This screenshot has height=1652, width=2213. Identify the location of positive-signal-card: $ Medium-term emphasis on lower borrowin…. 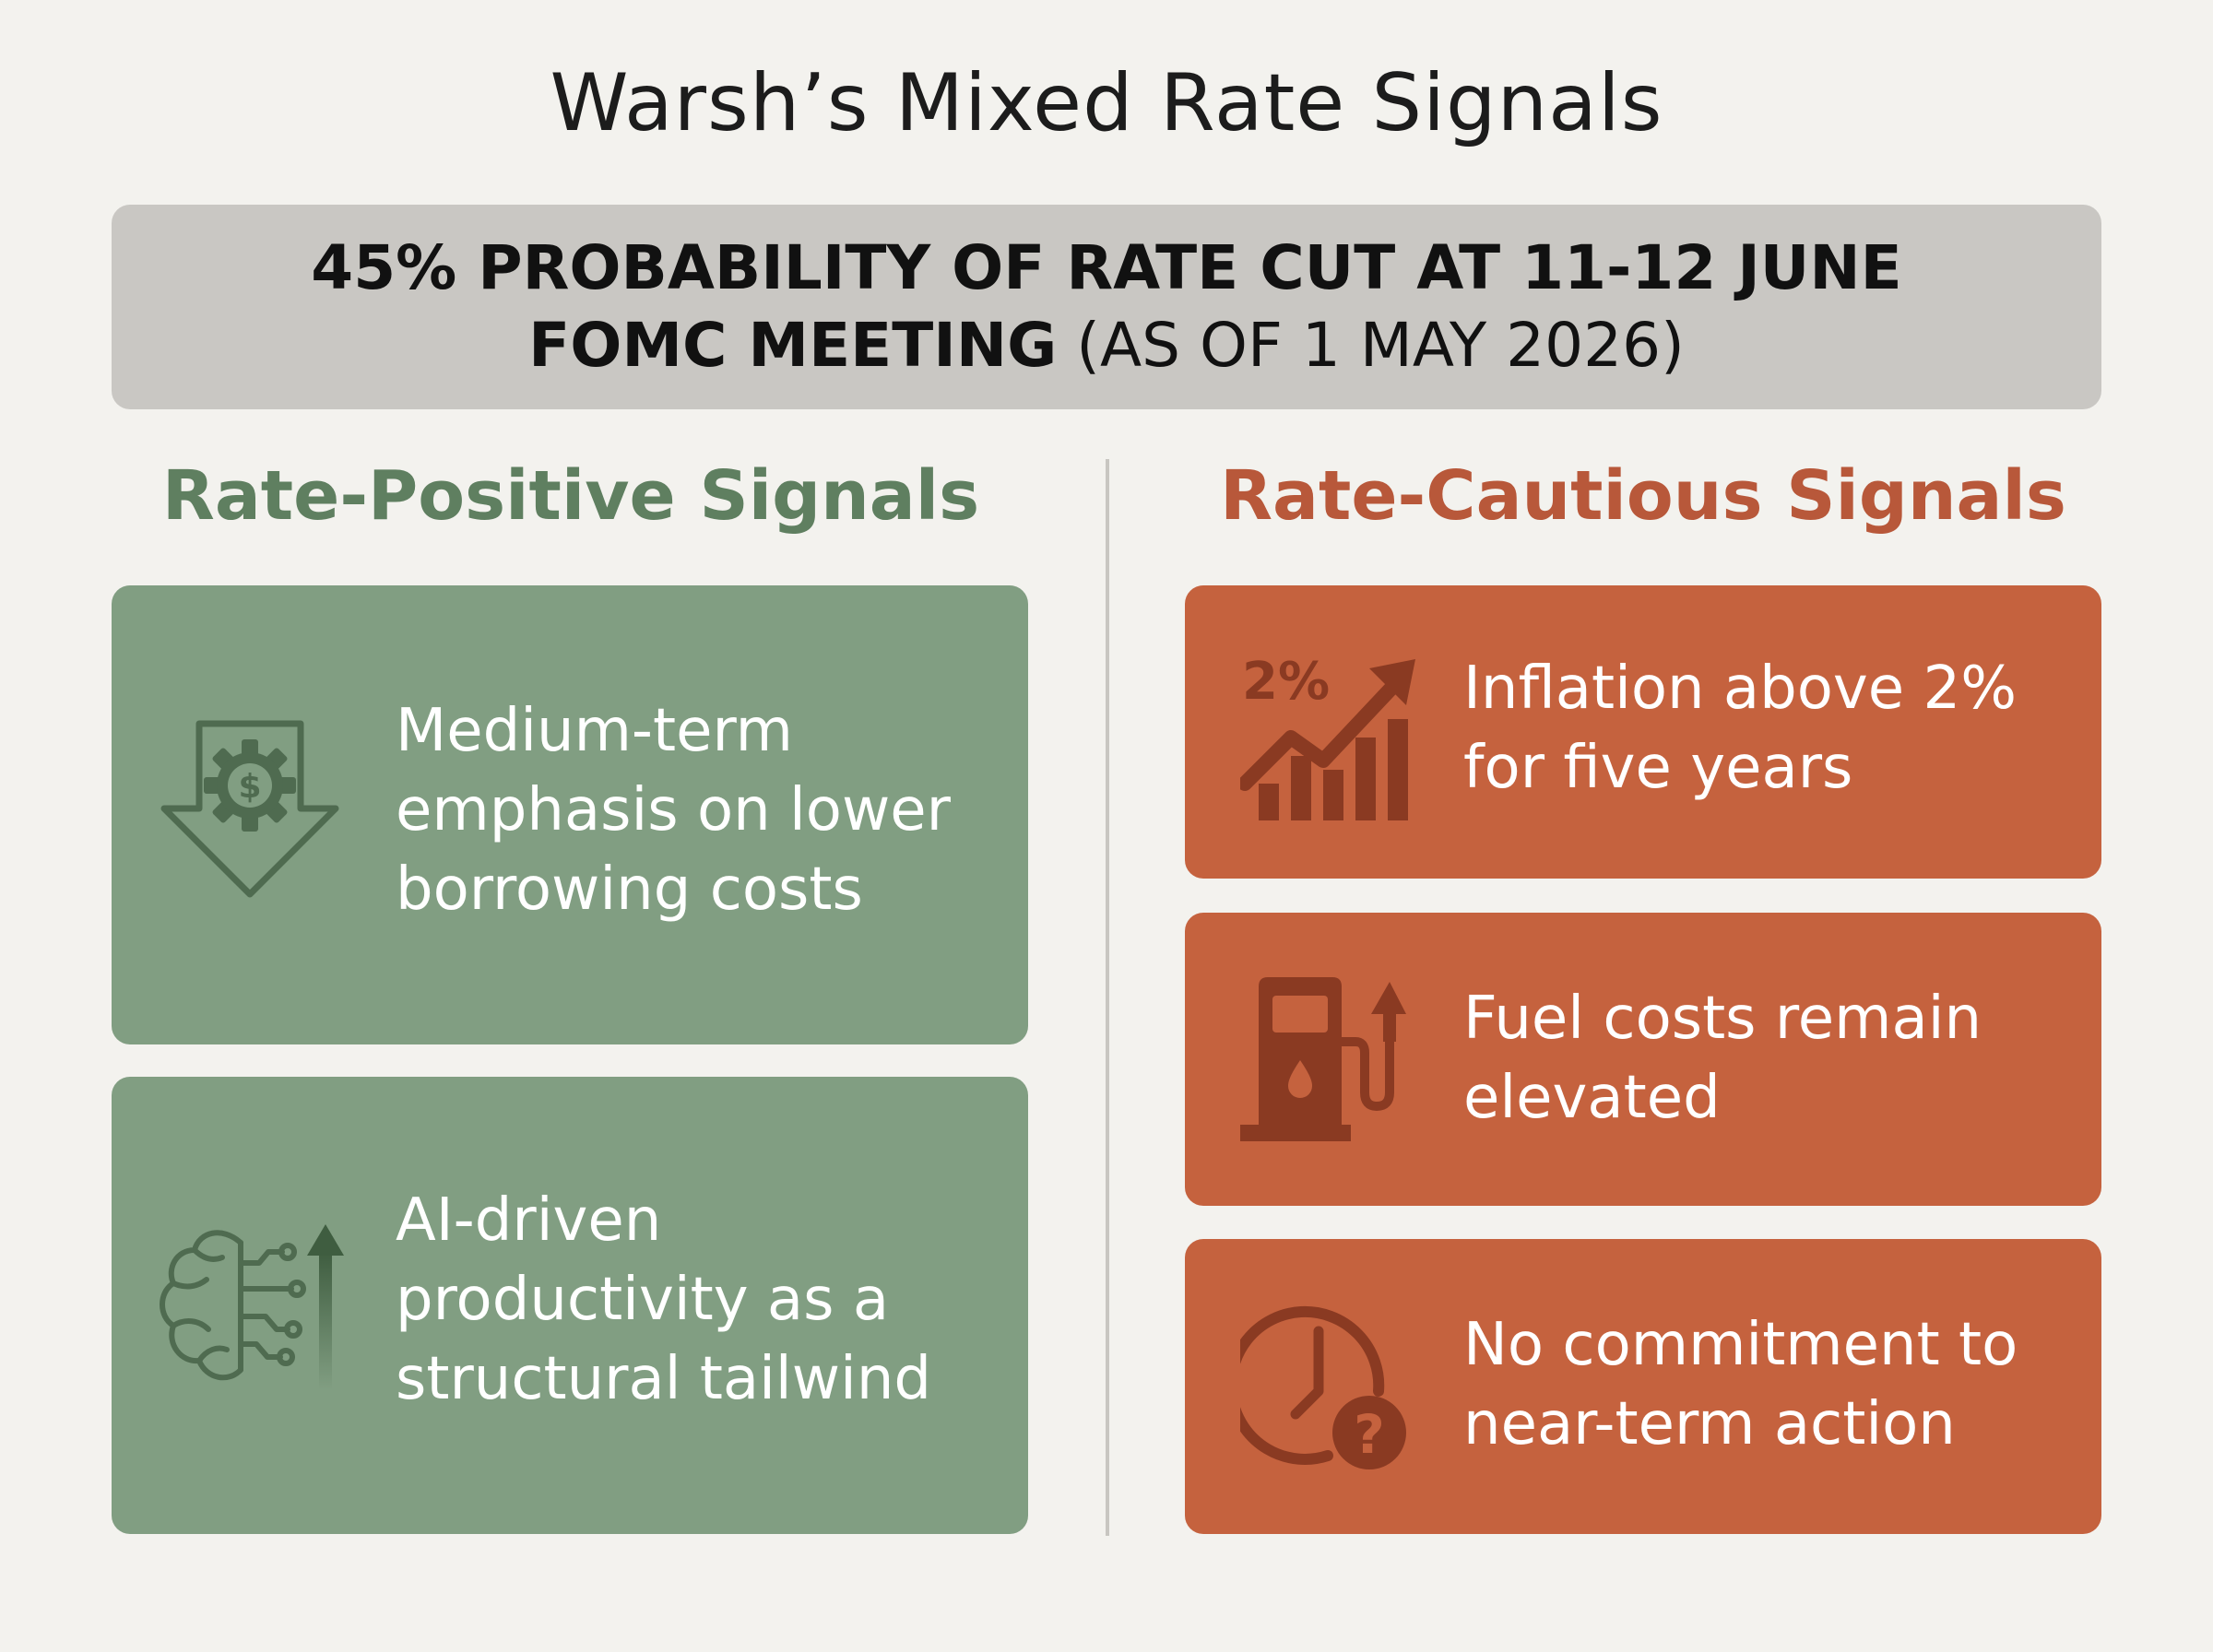
(570, 814).